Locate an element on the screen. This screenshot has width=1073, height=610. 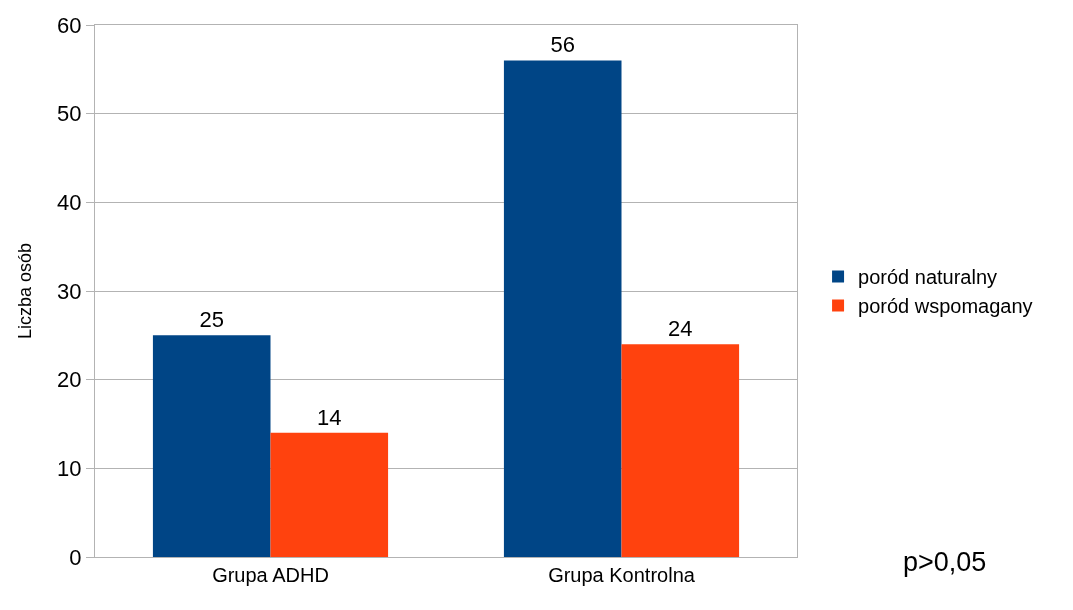
y-tick-label: 60 is located at coordinates (69, 25).